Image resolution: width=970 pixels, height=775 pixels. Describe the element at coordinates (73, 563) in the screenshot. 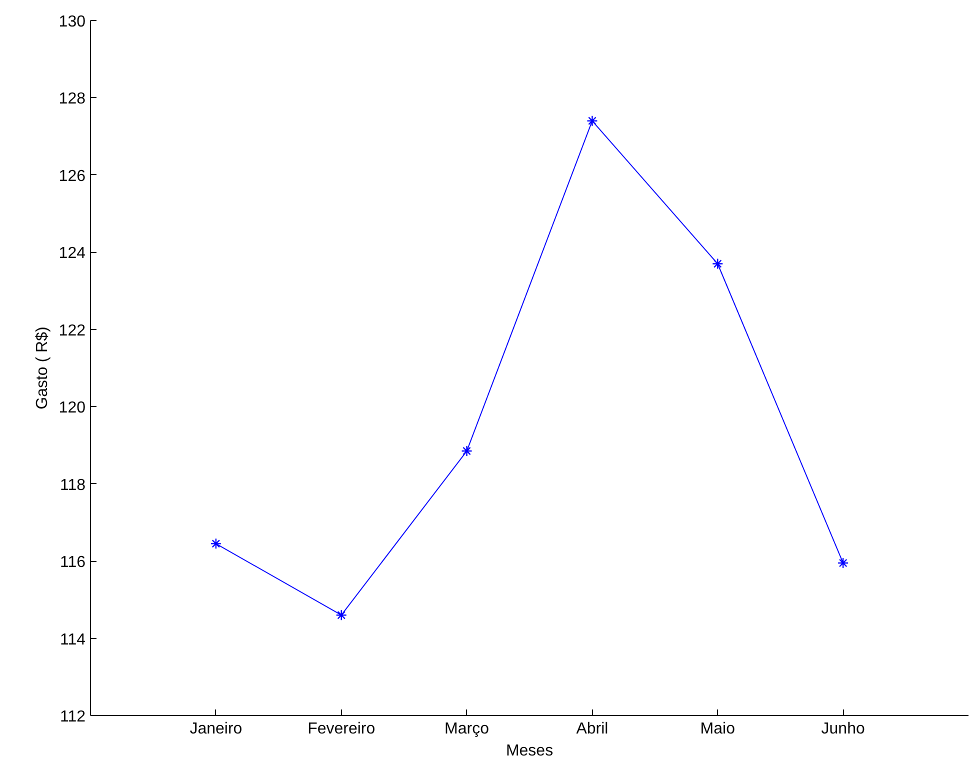

I see `y-tick-label: 116` at that location.